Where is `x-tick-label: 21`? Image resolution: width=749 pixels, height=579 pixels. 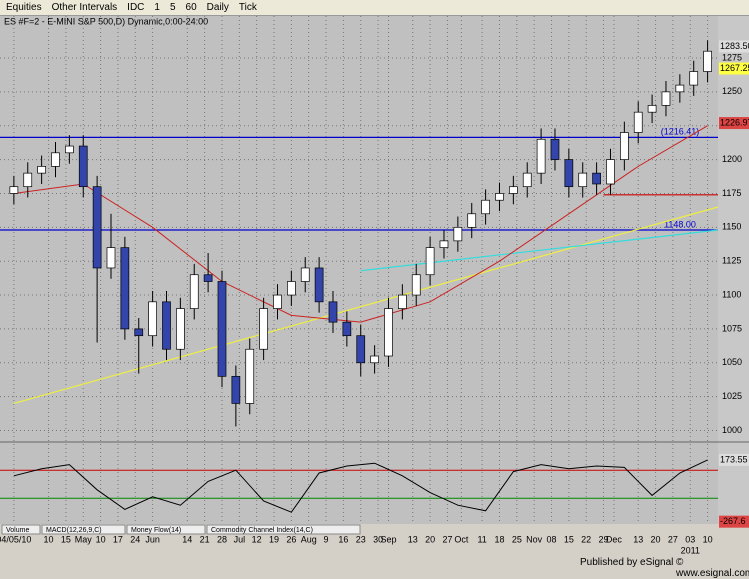
x-tick-label: 21 is located at coordinates (205, 539).